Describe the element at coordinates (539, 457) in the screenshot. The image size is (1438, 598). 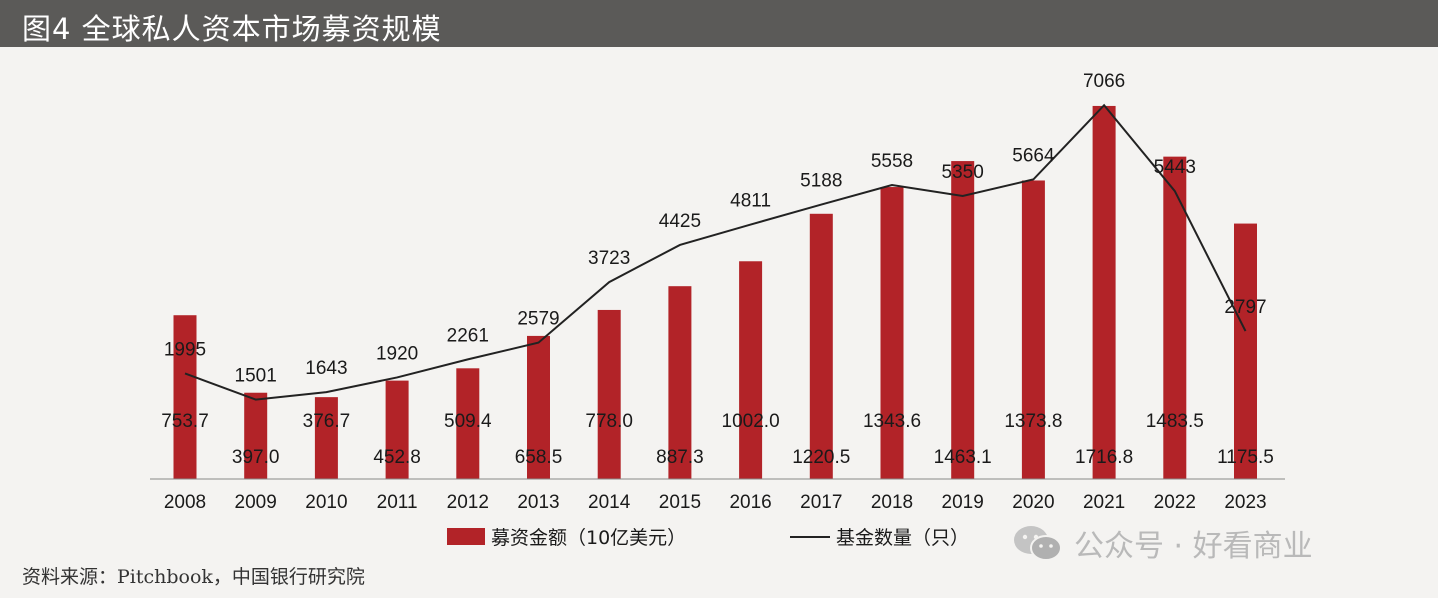
I see `bar-label-2013: 658.5` at that location.